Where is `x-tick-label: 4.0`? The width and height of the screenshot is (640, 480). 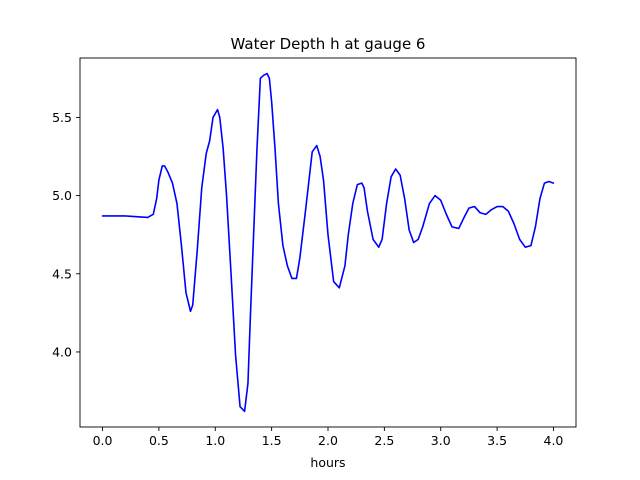 x-tick-label: 4.0 is located at coordinates (554, 440).